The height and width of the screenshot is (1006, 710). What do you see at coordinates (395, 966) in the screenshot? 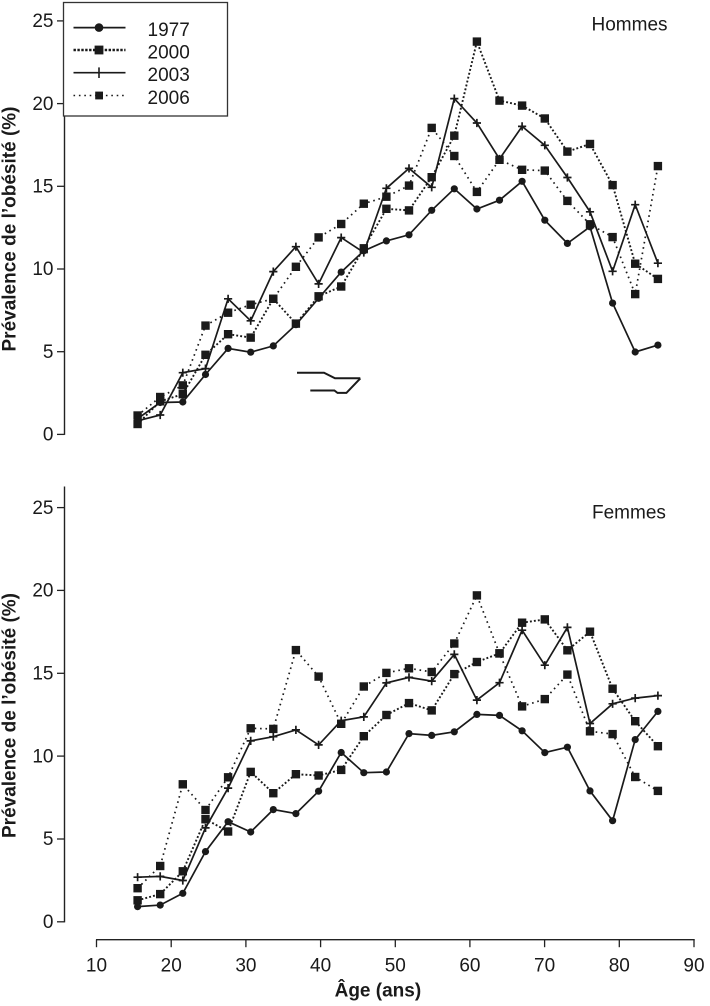
I see `svg-text: 50` at bounding box center [395, 966].